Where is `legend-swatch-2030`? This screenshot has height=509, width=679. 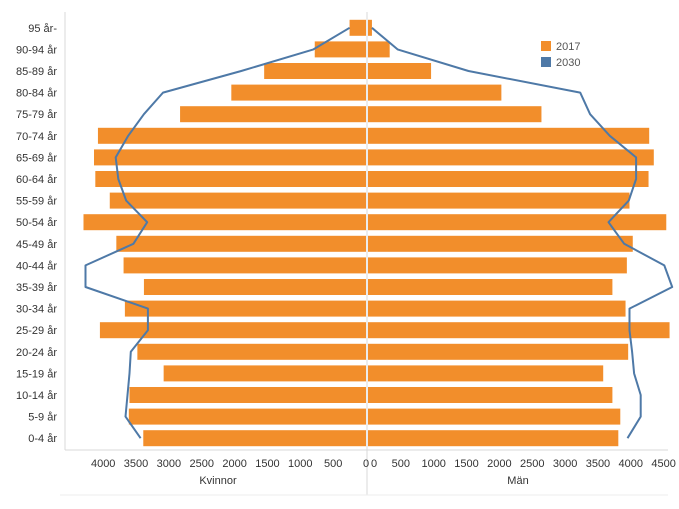
legend-swatch-2030 is located at coordinates (546, 62).